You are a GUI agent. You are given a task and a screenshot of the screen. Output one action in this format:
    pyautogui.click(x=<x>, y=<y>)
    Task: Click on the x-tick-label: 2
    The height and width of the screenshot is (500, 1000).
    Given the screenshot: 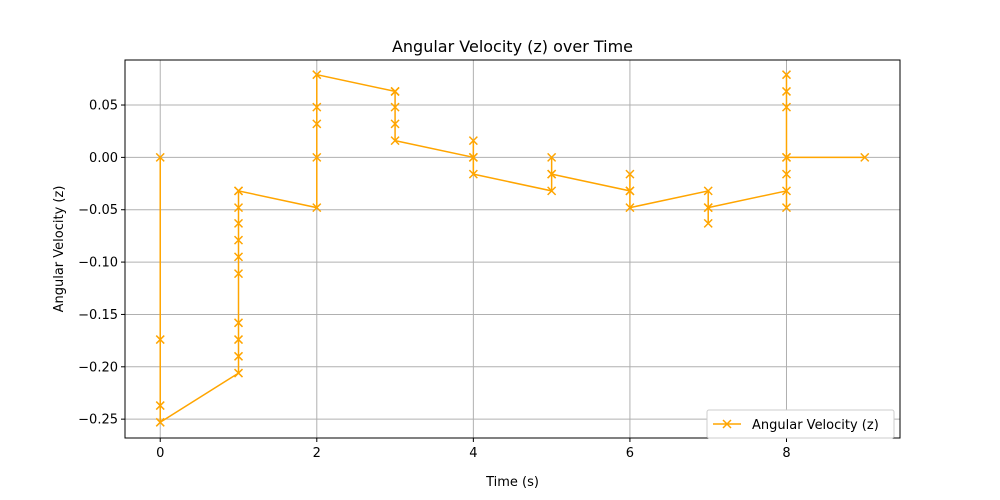 What is the action you would take?
    pyautogui.click(x=317, y=453)
    